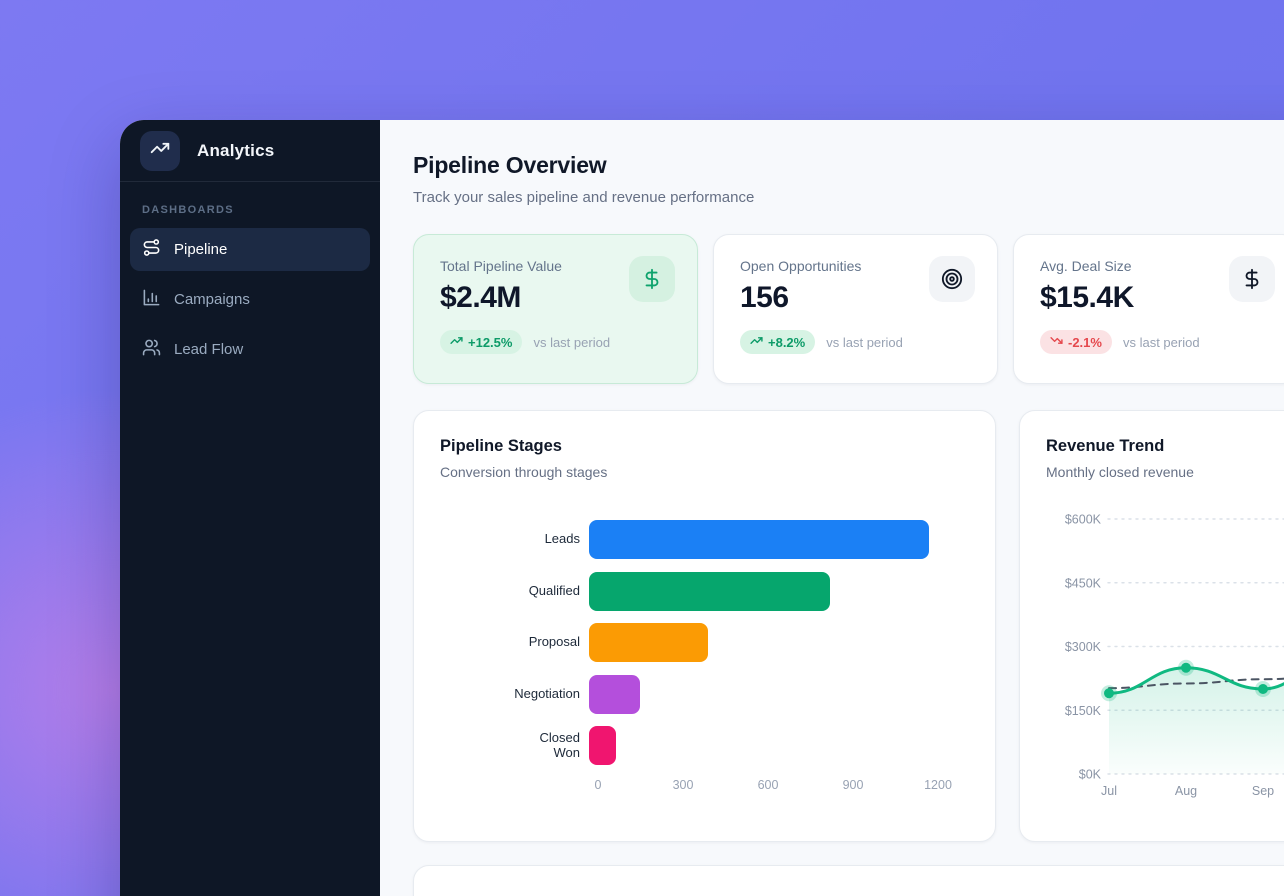  Describe the element at coordinates (212, 299) in the screenshot. I see `sidebar-item-label: Campaigns` at that location.